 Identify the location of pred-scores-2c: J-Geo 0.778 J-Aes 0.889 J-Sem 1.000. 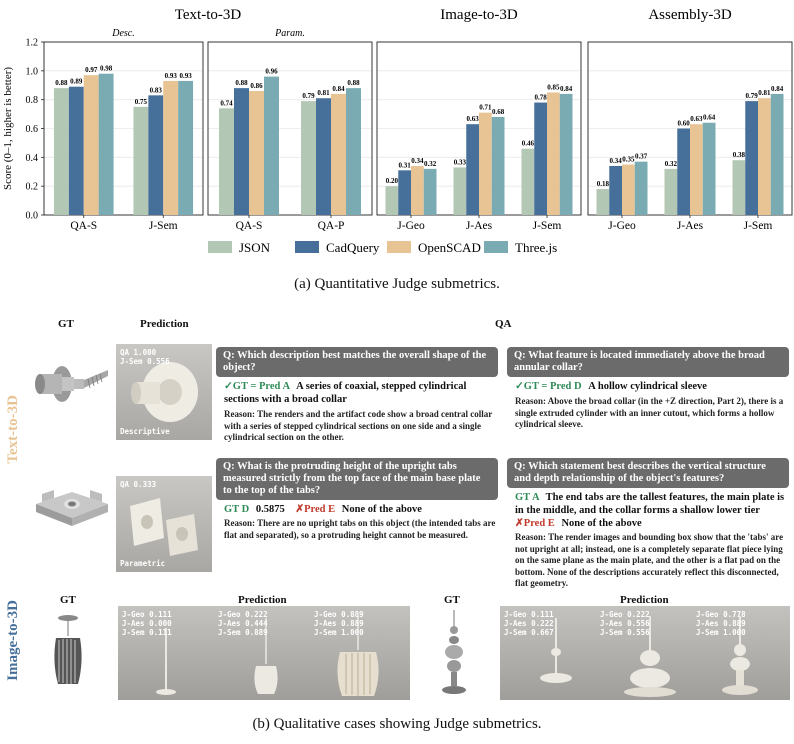
(721, 623).